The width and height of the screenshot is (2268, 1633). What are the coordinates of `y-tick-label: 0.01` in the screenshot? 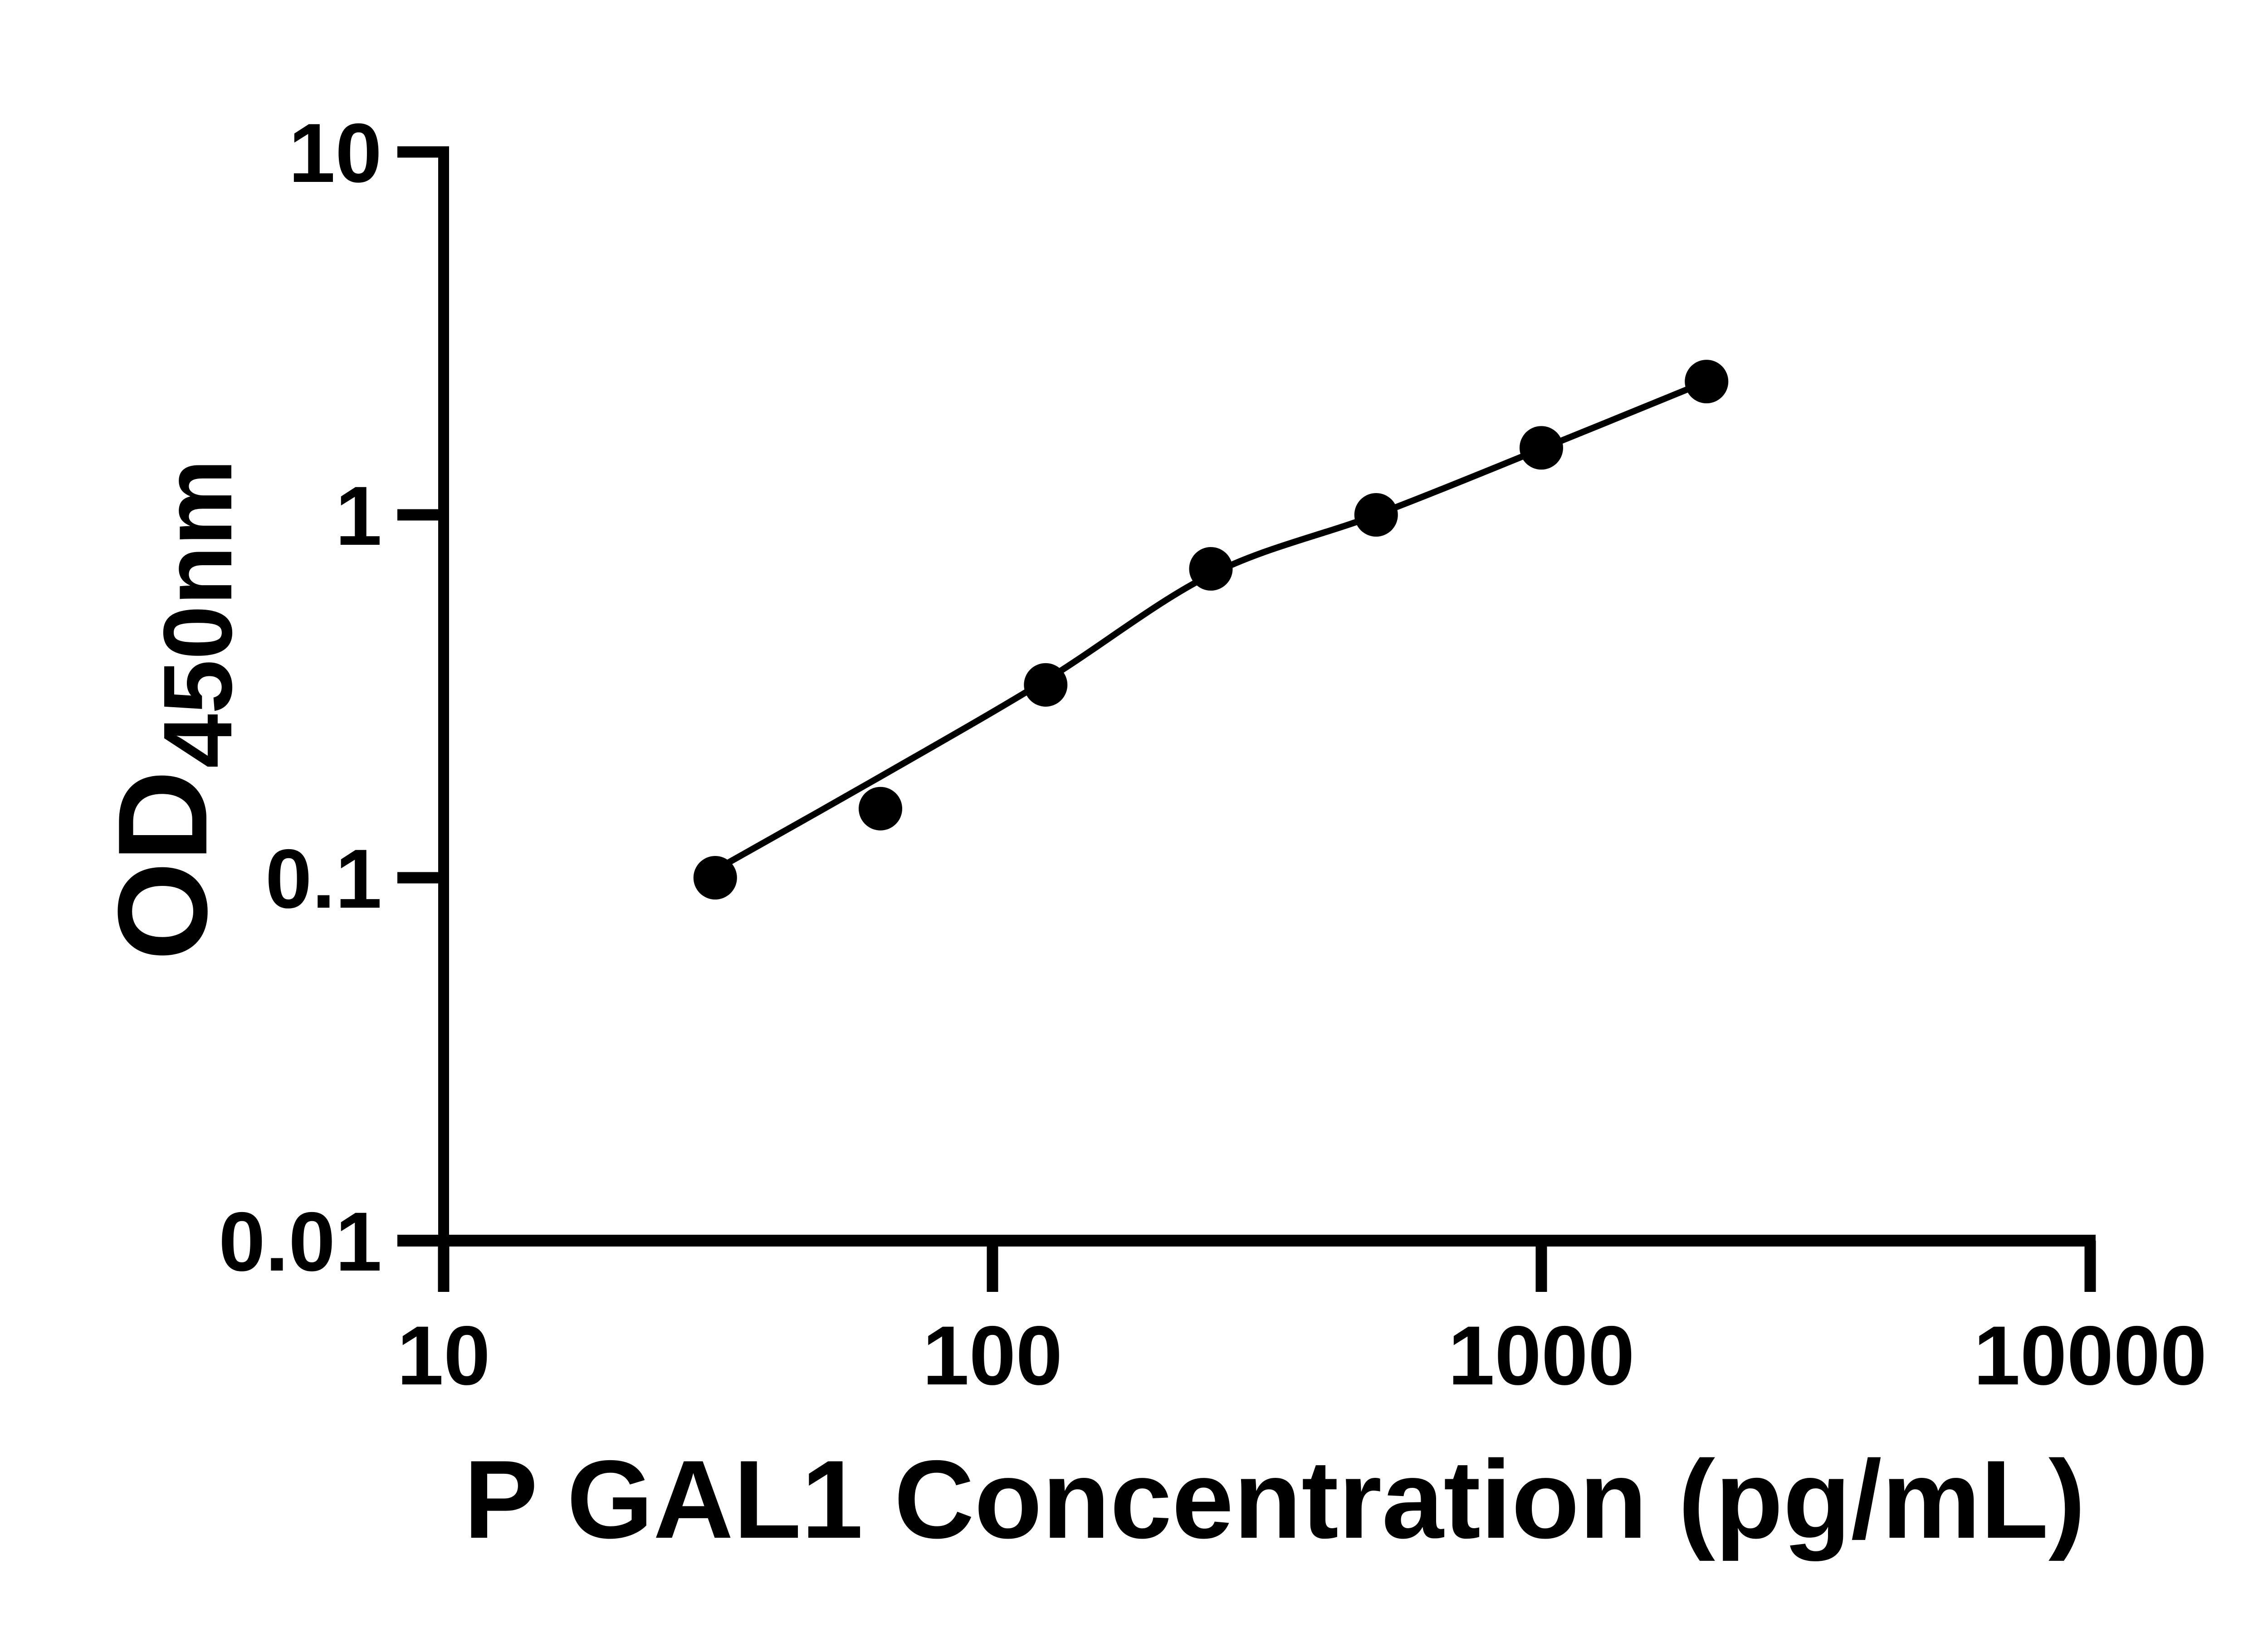 It's located at (300, 1242).